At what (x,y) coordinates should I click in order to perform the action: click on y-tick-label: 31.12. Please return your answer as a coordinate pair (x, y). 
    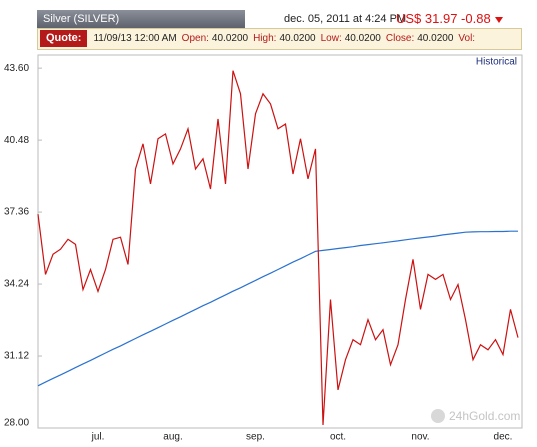
    Looking at the image, I should click on (16, 356).